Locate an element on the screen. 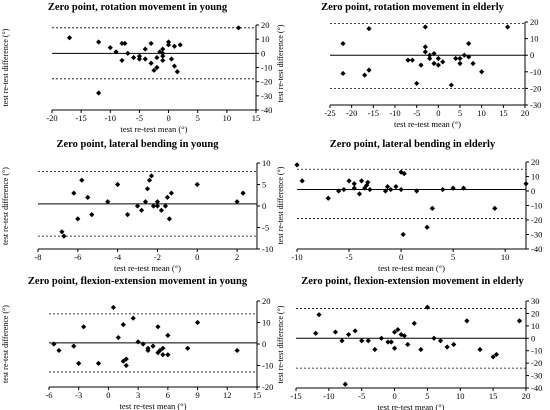 Image resolution: width=550 pixels, height=410 pixels. x-tick-label: -25 is located at coordinates (329, 113).